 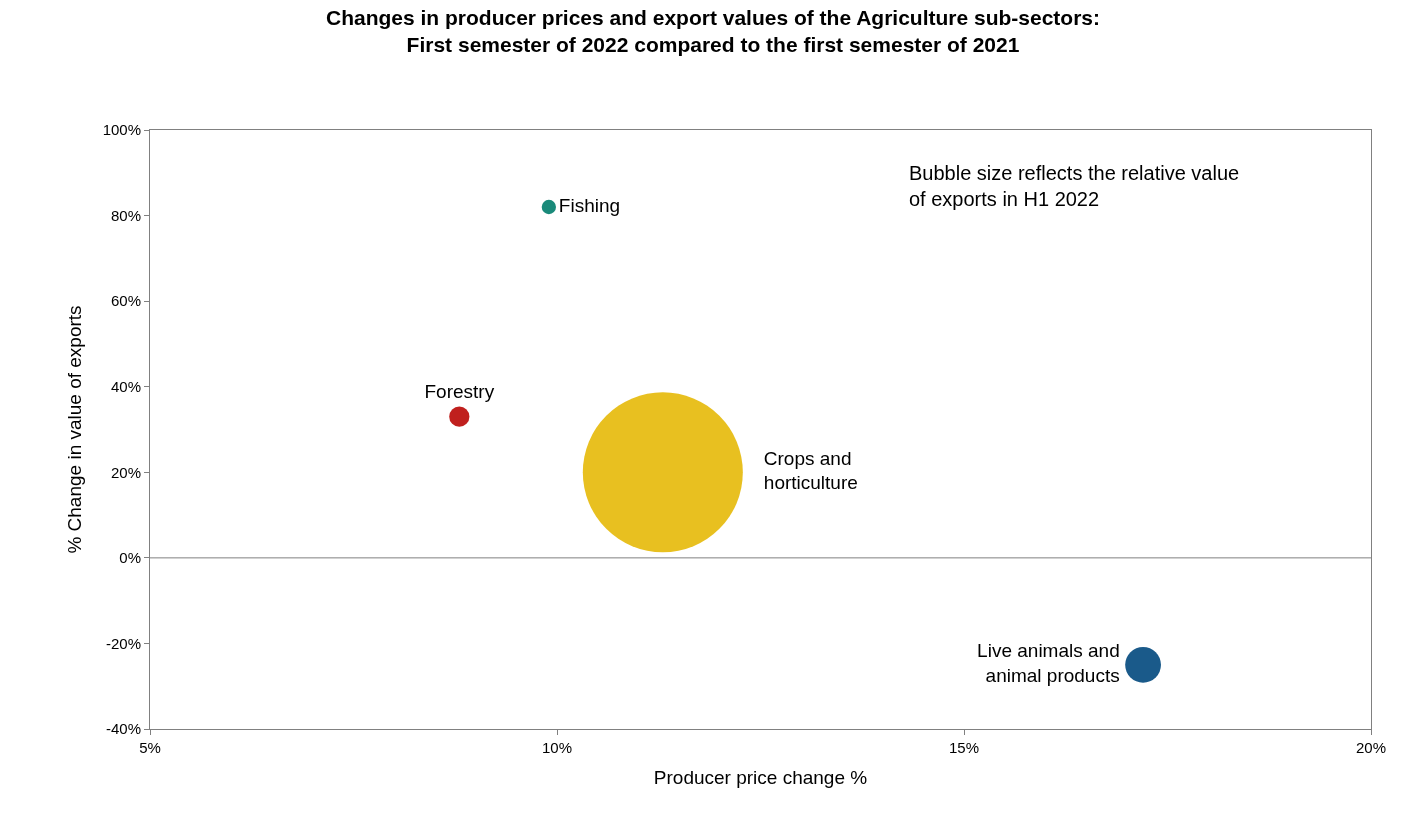 What do you see at coordinates (123, 643) in the screenshot?
I see `y-tick-label: -20%` at bounding box center [123, 643].